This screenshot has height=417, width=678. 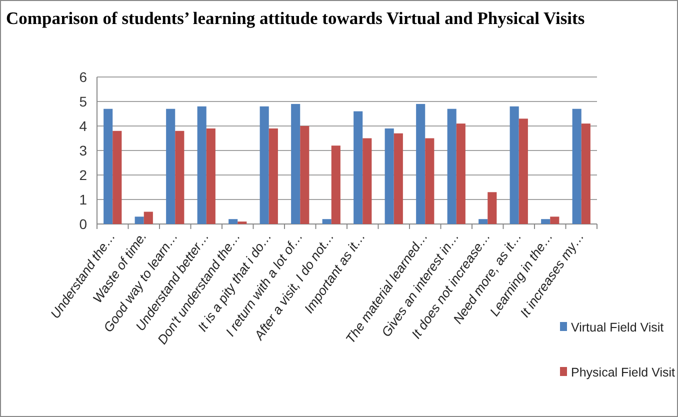 What do you see at coordinates (83, 150) in the screenshot?
I see `y-tick-label: 3` at bounding box center [83, 150].